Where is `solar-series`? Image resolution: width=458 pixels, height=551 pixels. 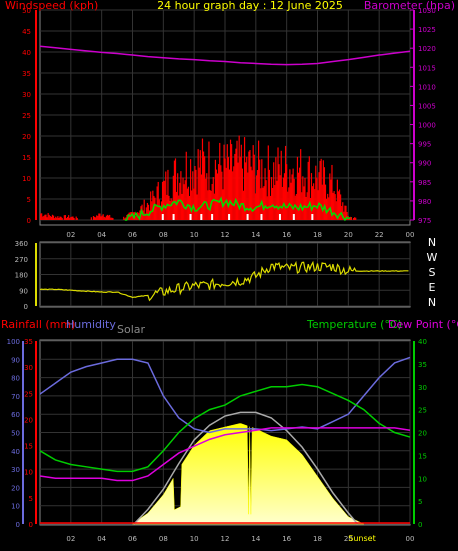 solar-series is located at coordinates (247, 474).